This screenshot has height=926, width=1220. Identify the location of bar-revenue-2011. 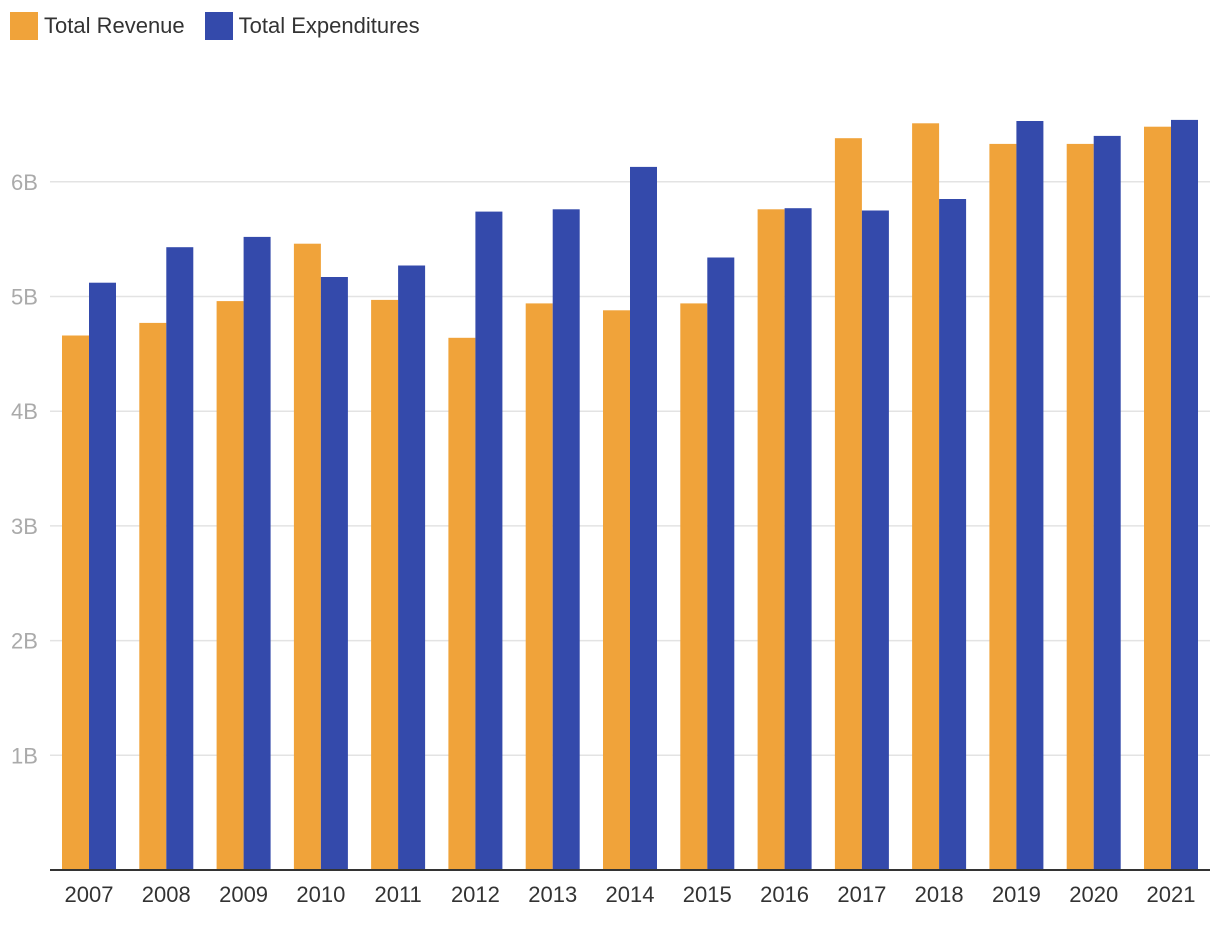
(385, 584).